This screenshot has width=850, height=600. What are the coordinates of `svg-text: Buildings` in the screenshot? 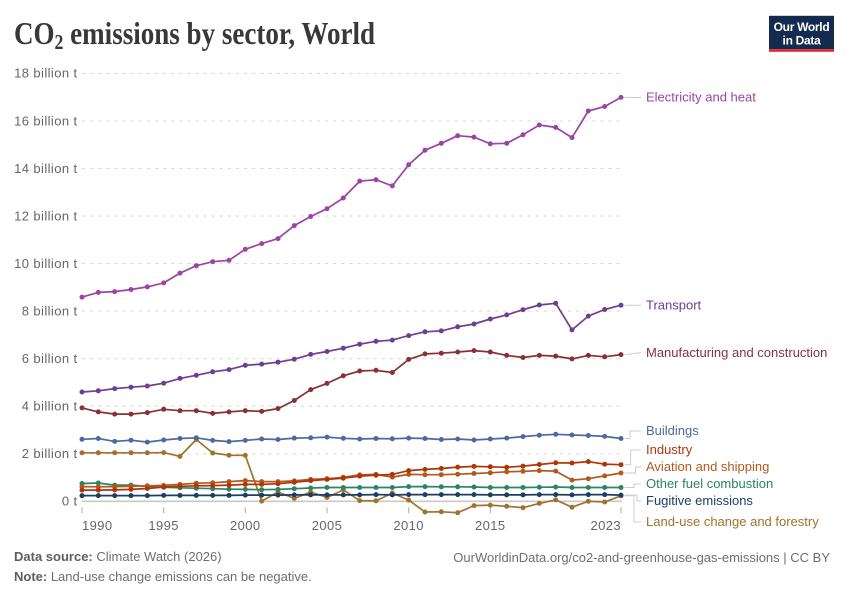 It's located at (672, 430).